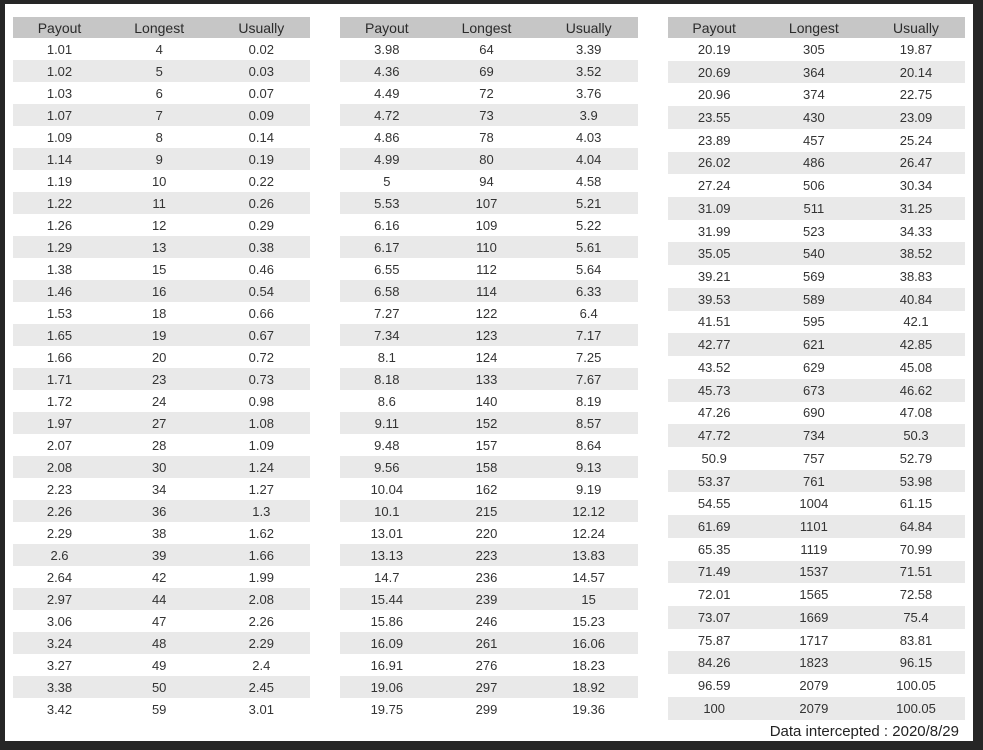 This screenshot has width=983, height=750. I want to click on table-cell: 112, so click(486, 269).